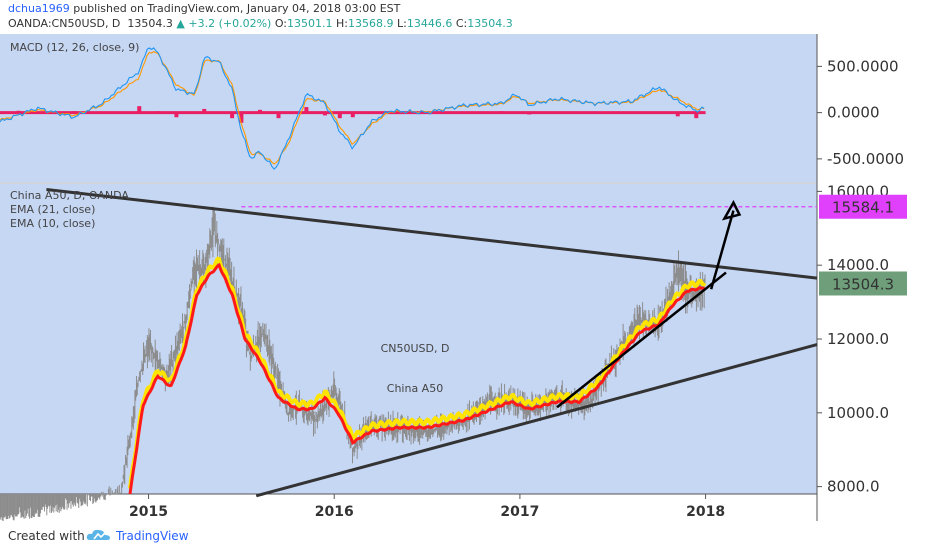 This screenshot has height=550, width=932. Describe the element at coordinates (853, 113) in the screenshot. I see `macd-axis-label: 0.0000` at that location.